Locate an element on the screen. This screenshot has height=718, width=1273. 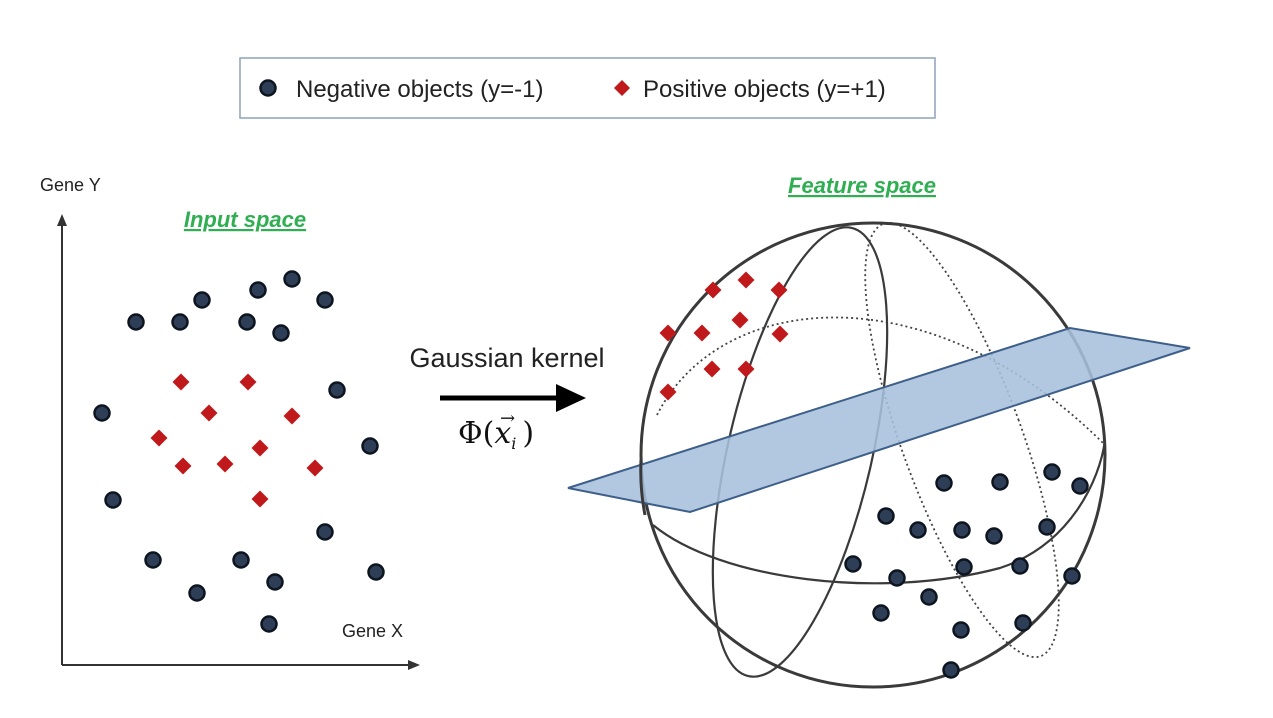
negative-legend-label: Negative objects (y=-1) is located at coordinates (419, 89).